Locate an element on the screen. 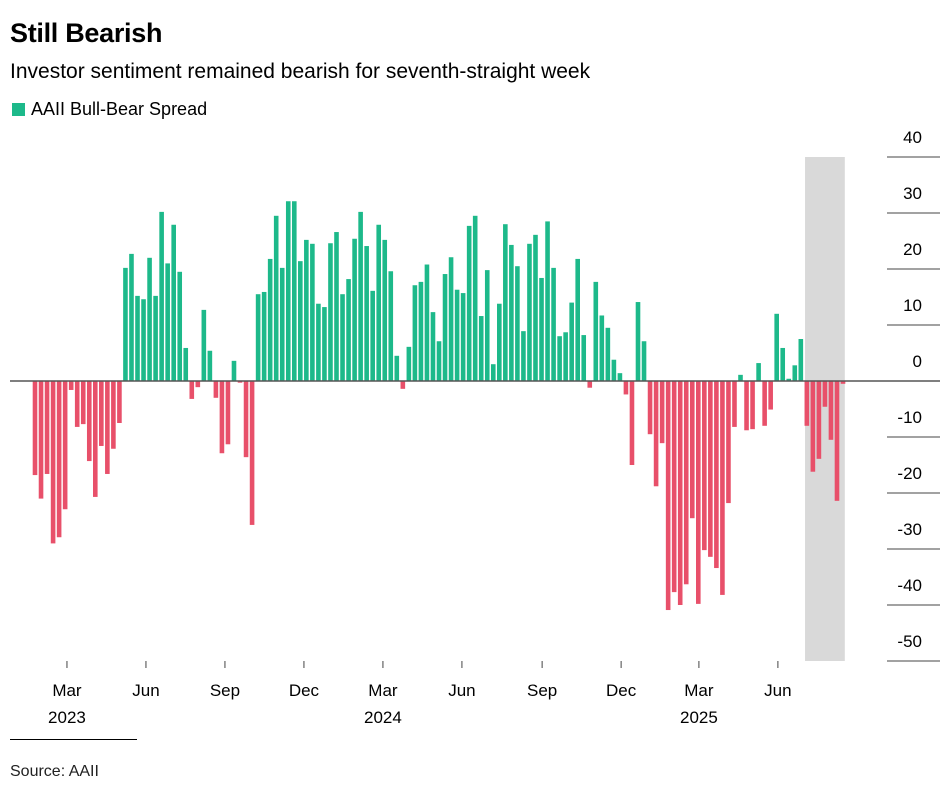 The height and width of the screenshot is (800, 947). x-year-label: 2025 is located at coordinates (699, 717).